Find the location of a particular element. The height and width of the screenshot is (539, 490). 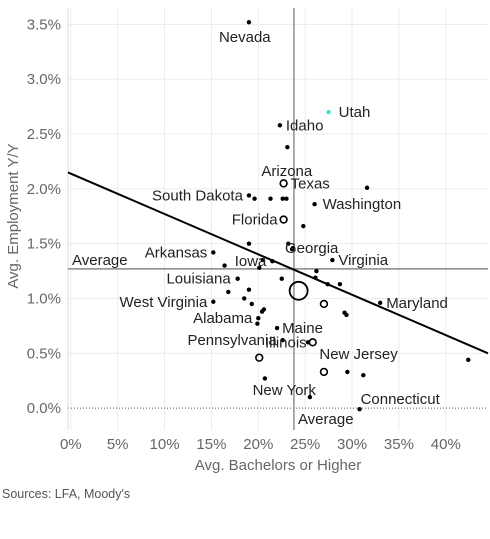

x-tick-label: 35% is located at coordinates (399, 444).